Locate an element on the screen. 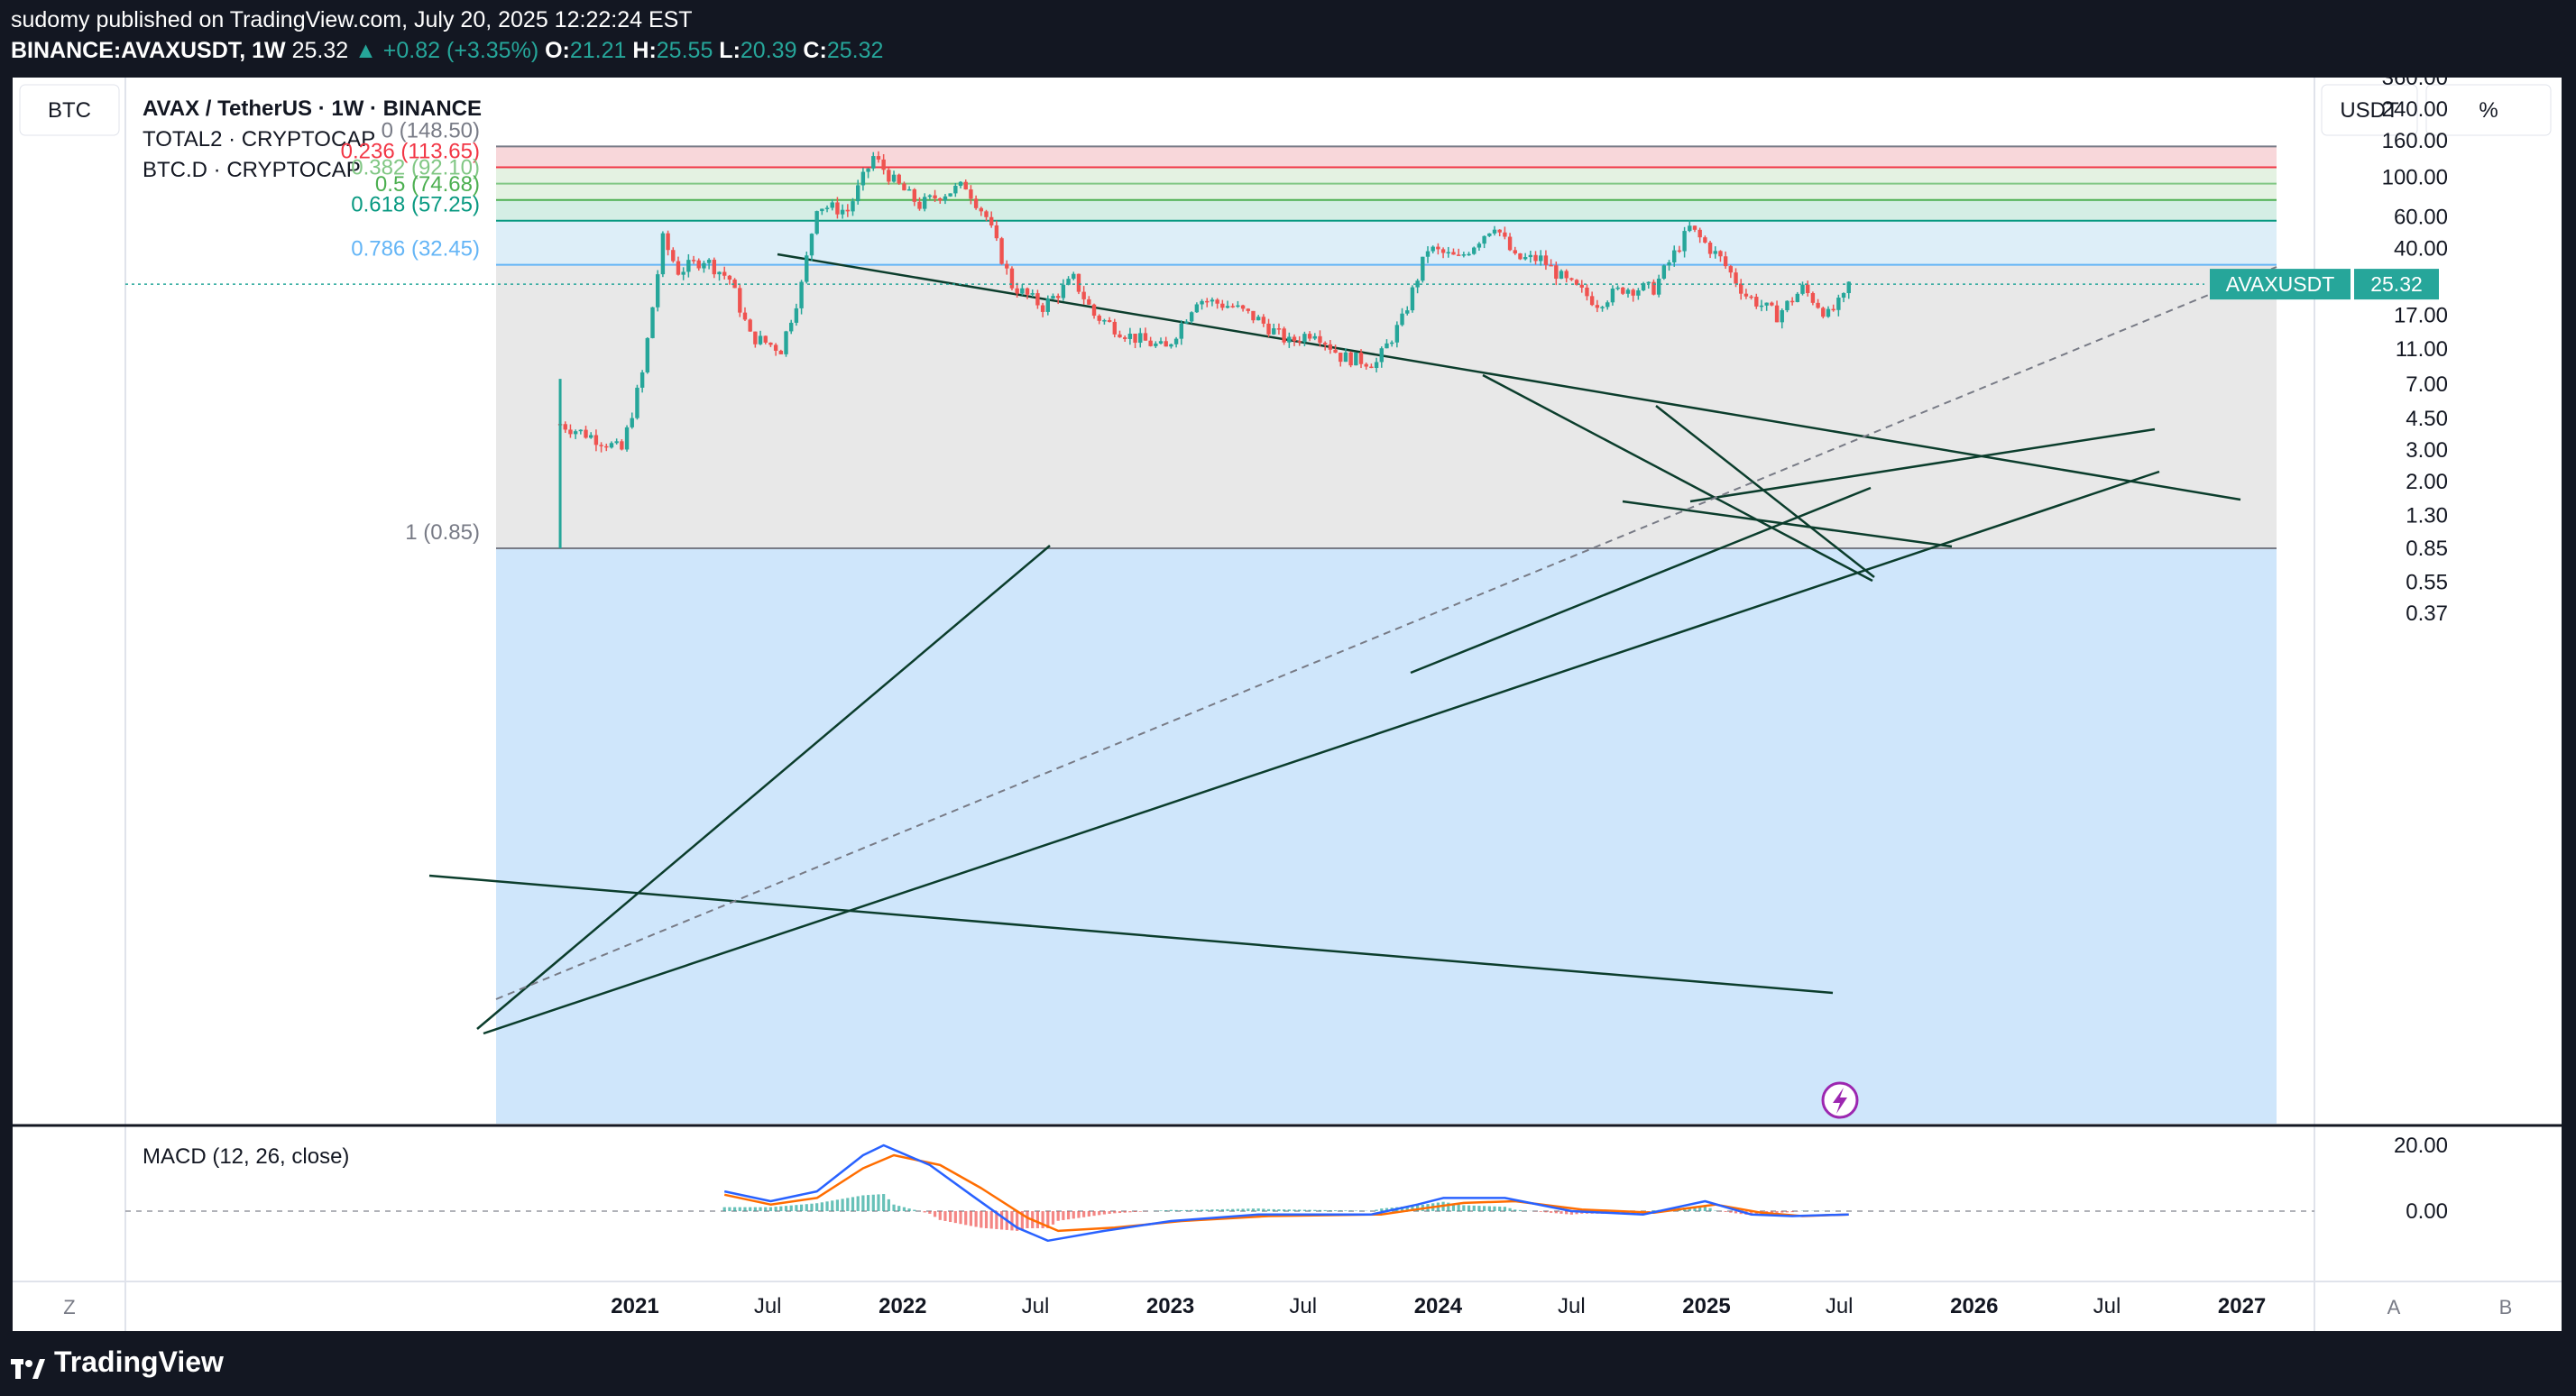 This screenshot has height=1396, width=2576. currency-button is located at coordinates (2369, 110).